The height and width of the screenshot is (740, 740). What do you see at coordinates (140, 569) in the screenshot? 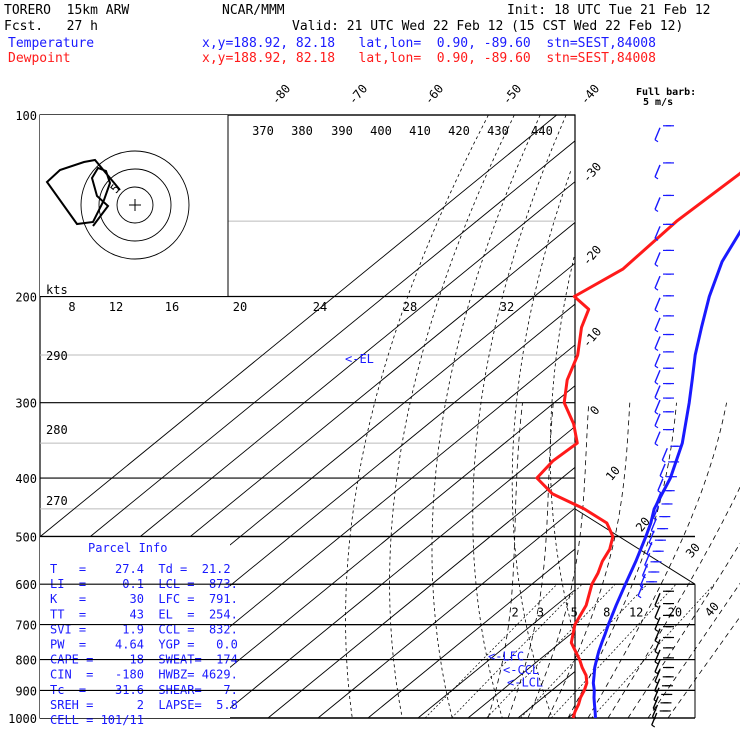
I see `parcel-row: T = 27.4 Td = 21.2` at bounding box center [140, 569].